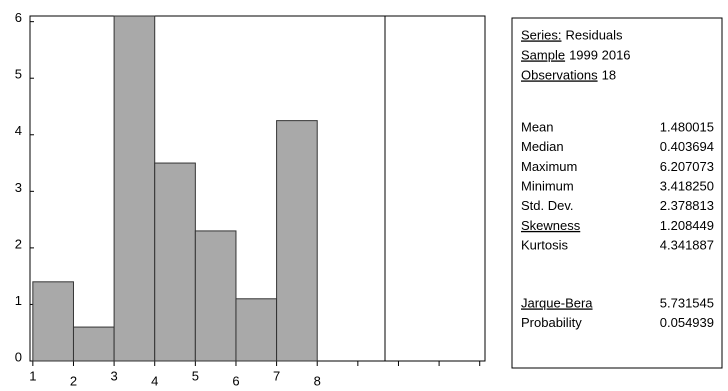 This screenshot has width=728, height=391. What do you see at coordinates (18, 300) in the screenshot?
I see `y-tick-label: 1` at bounding box center [18, 300].